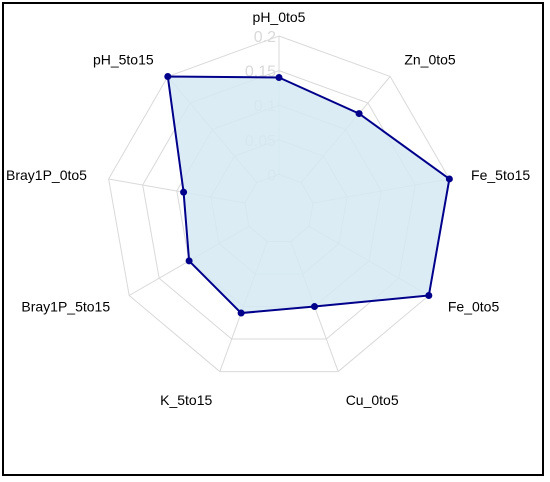 Image resolution: width=550 pixels, height=482 pixels. I want to click on axis-label: Bray1P_0to5, so click(46, 175).